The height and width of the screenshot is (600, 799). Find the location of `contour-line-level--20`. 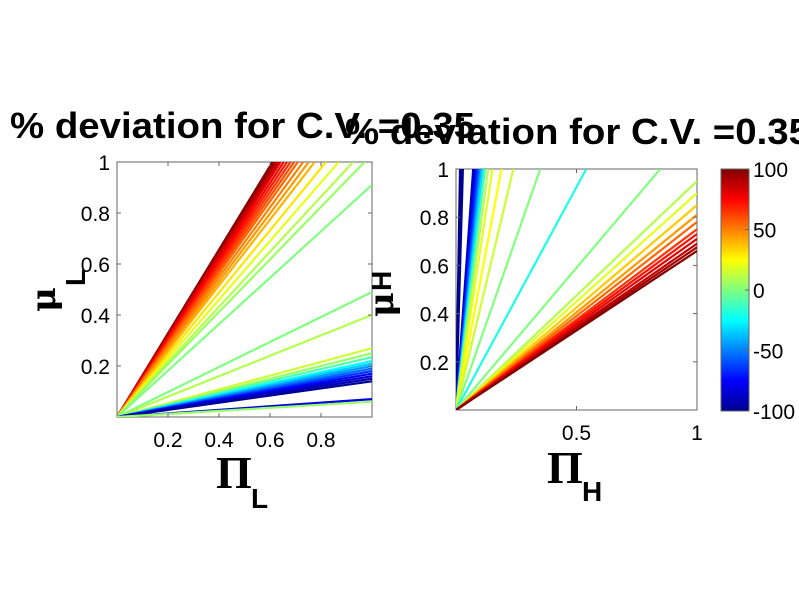

contour-line-level--20 is located at coordinates (522, 289).